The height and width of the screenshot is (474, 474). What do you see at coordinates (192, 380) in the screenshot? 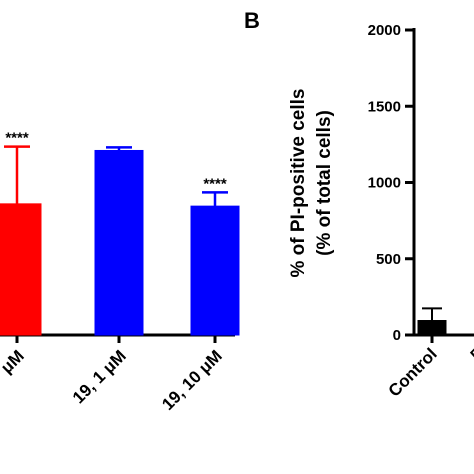
I see `panel-a-category-label: 19, 10 μM` at bounding box center [192, 380].